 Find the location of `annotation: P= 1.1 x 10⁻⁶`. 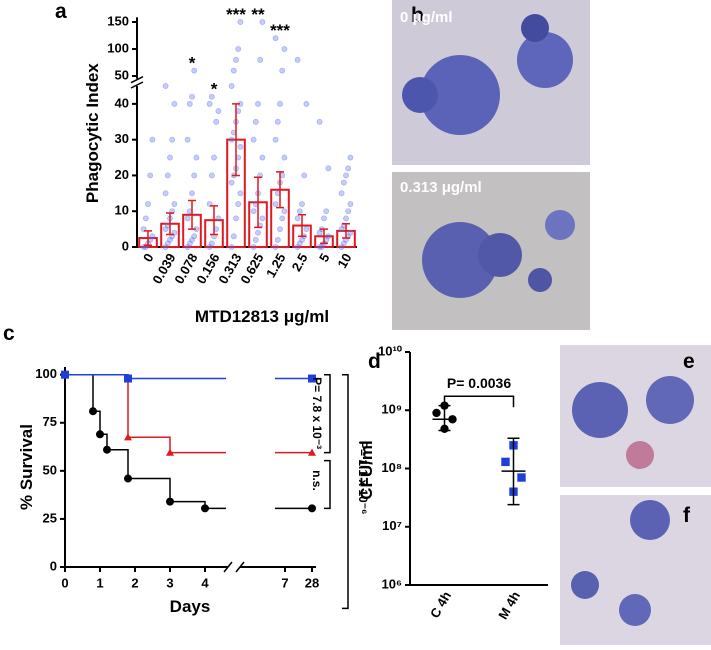

annotation: P= 1.1 x 10⁻⁶ is located at coordinates (363, 478).